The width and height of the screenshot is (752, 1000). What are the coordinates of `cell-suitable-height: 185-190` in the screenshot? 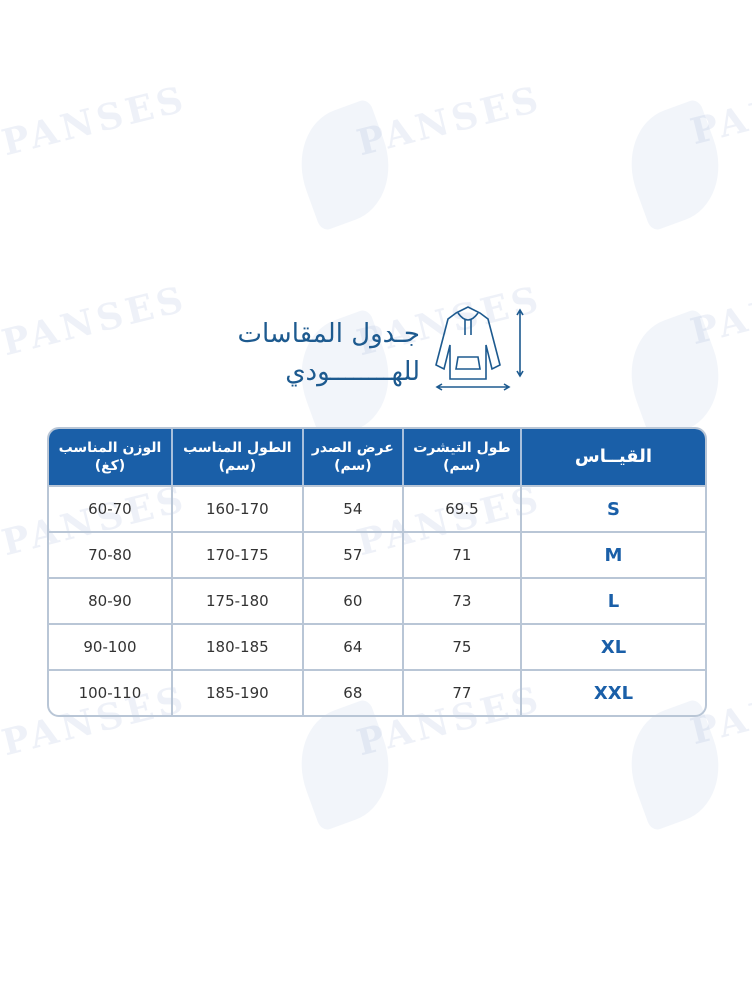 It's located at (236, 692).